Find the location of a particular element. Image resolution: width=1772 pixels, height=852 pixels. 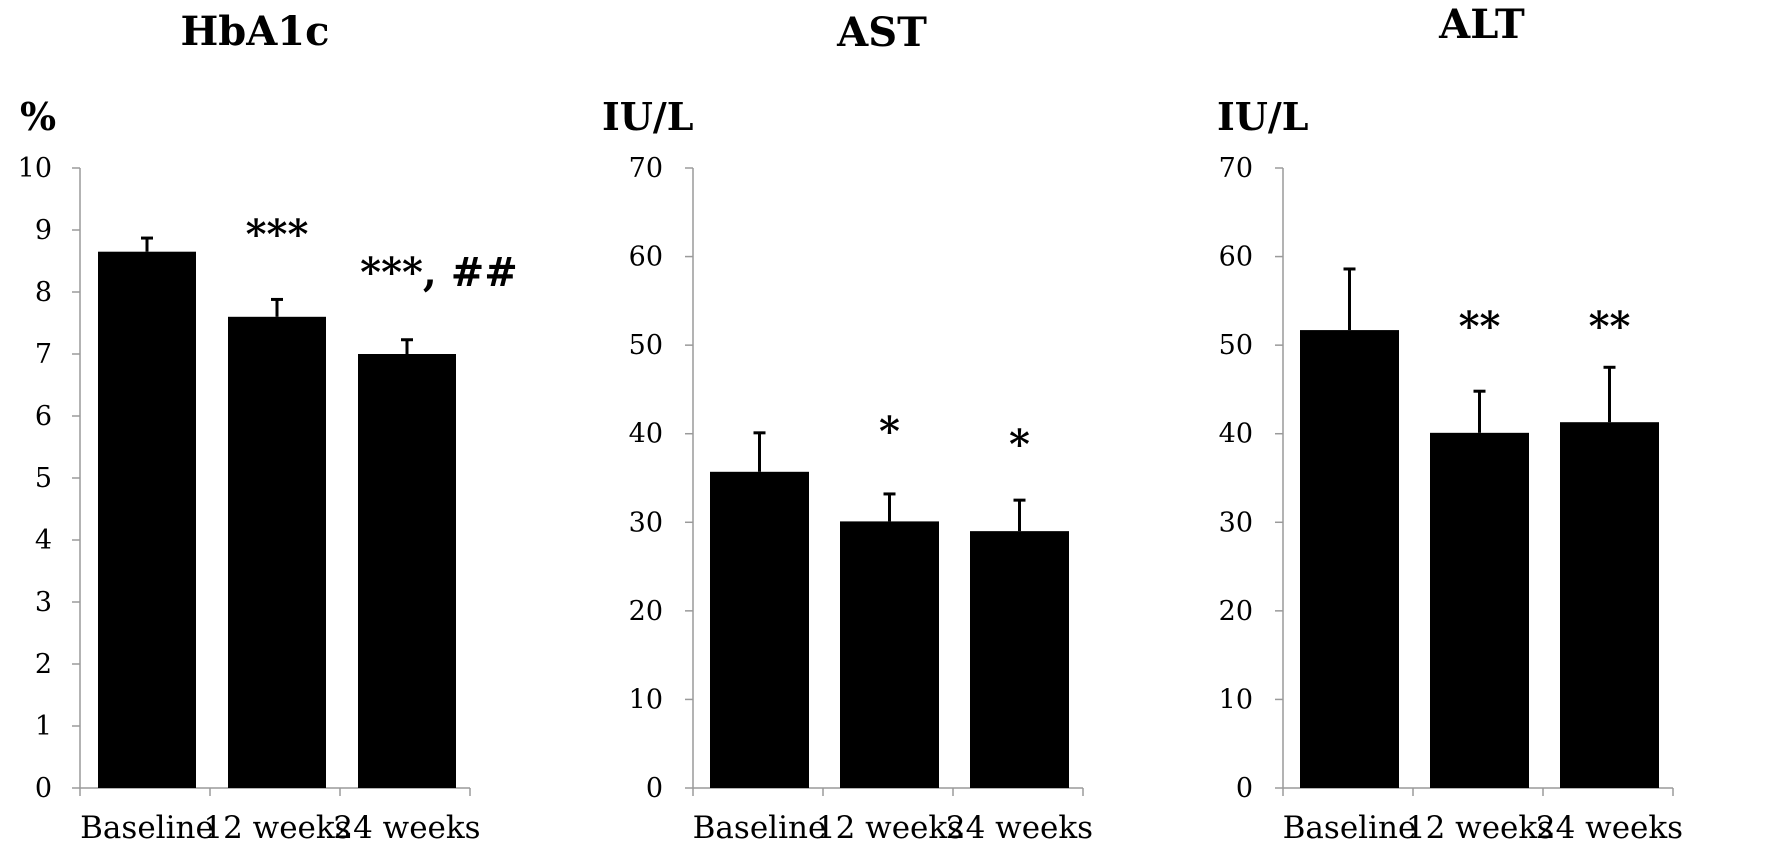

y-axis-unit: % is located at coordinates (38, 116).